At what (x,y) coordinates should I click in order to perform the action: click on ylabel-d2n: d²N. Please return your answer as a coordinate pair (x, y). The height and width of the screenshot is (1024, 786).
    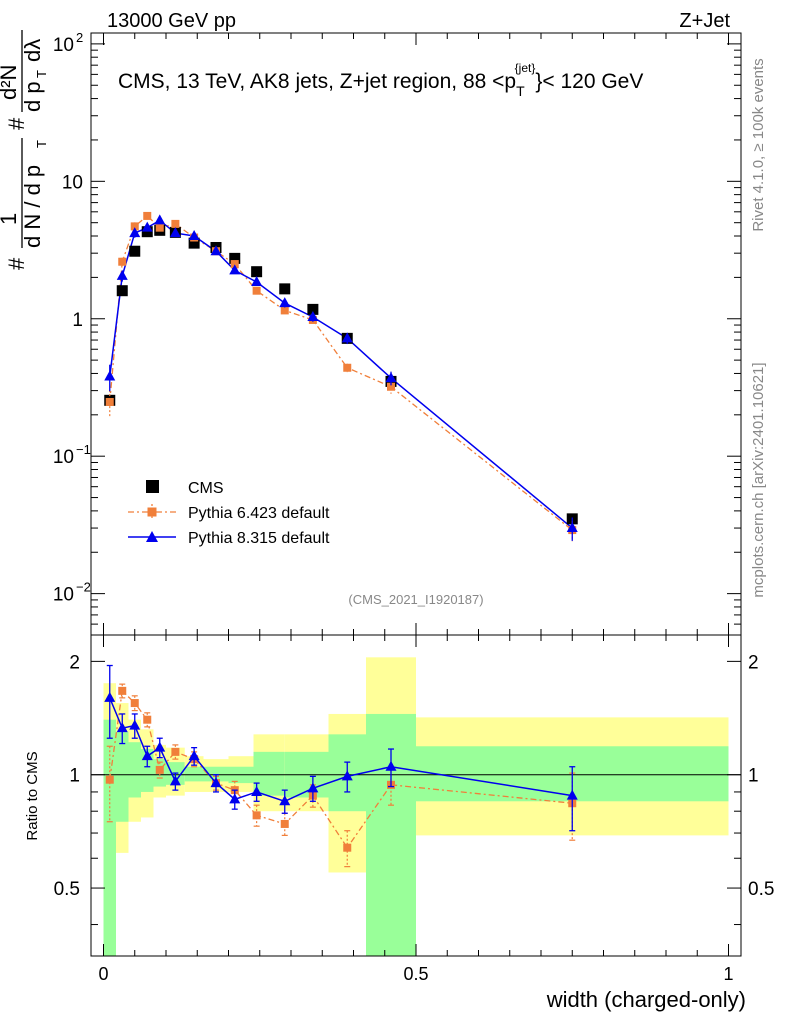
    Looking at the image, I should click on (10, 82).